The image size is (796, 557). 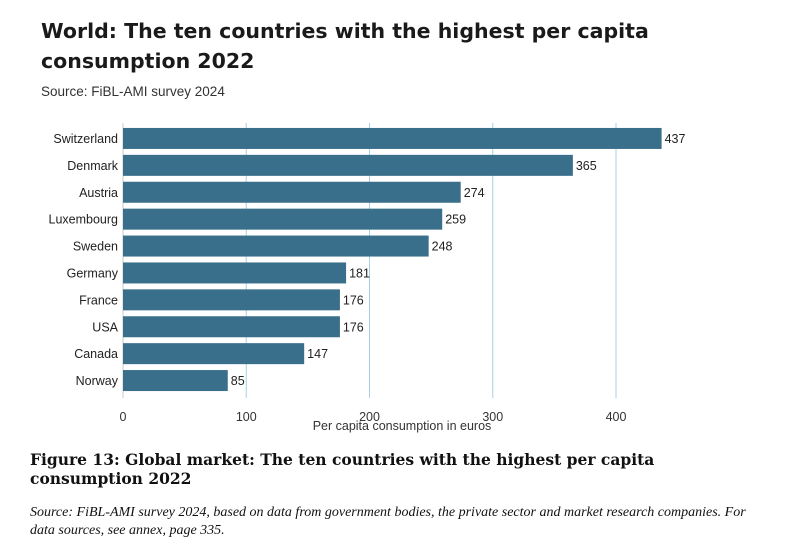 I want to click on data-label: 147, so click(x=317, y=354).